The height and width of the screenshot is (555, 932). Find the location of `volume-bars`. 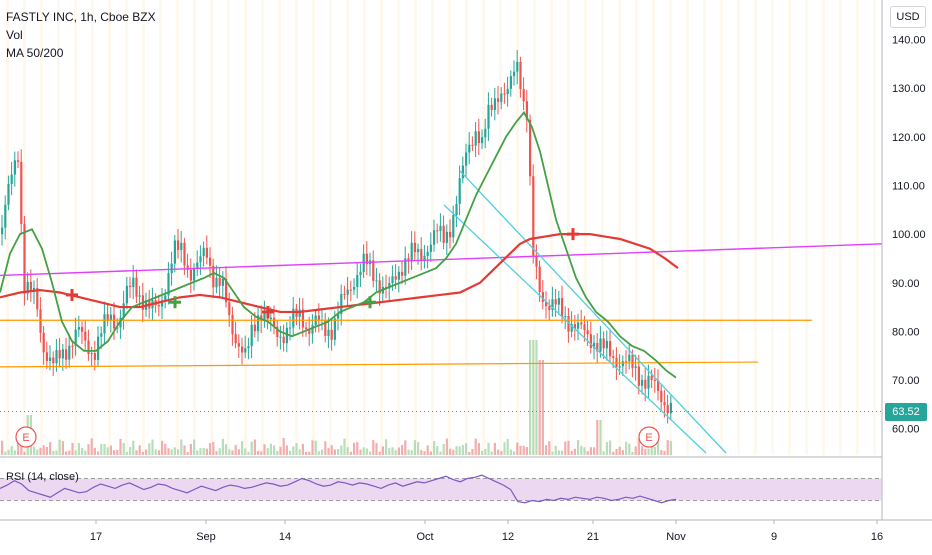

volume-bars is located at coordinates (336, 397).